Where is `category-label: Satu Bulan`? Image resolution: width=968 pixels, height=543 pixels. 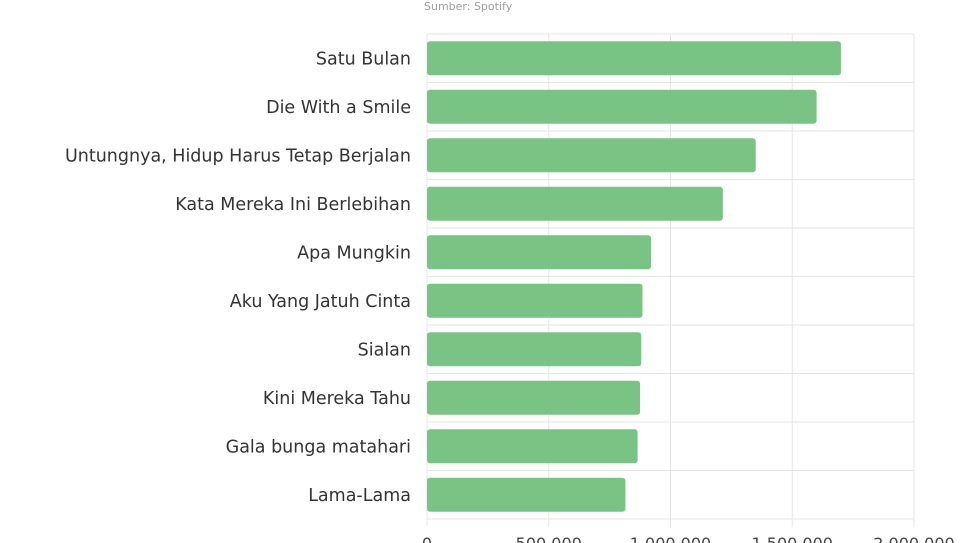 category-label: Satu Bulan is located at coordinates (363, 59).